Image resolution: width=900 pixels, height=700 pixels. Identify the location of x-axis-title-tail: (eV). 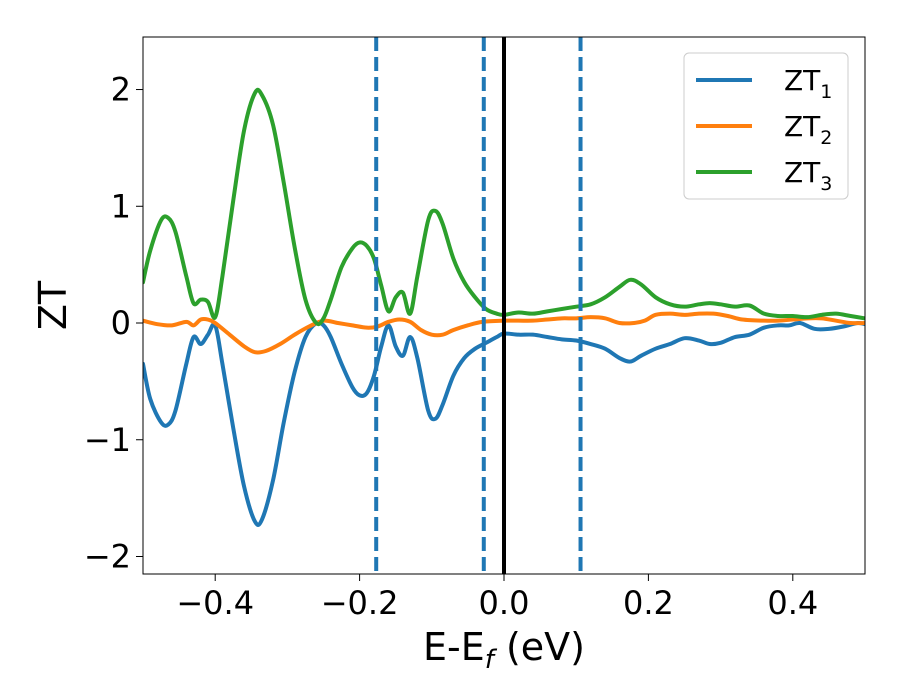
(539, 647).